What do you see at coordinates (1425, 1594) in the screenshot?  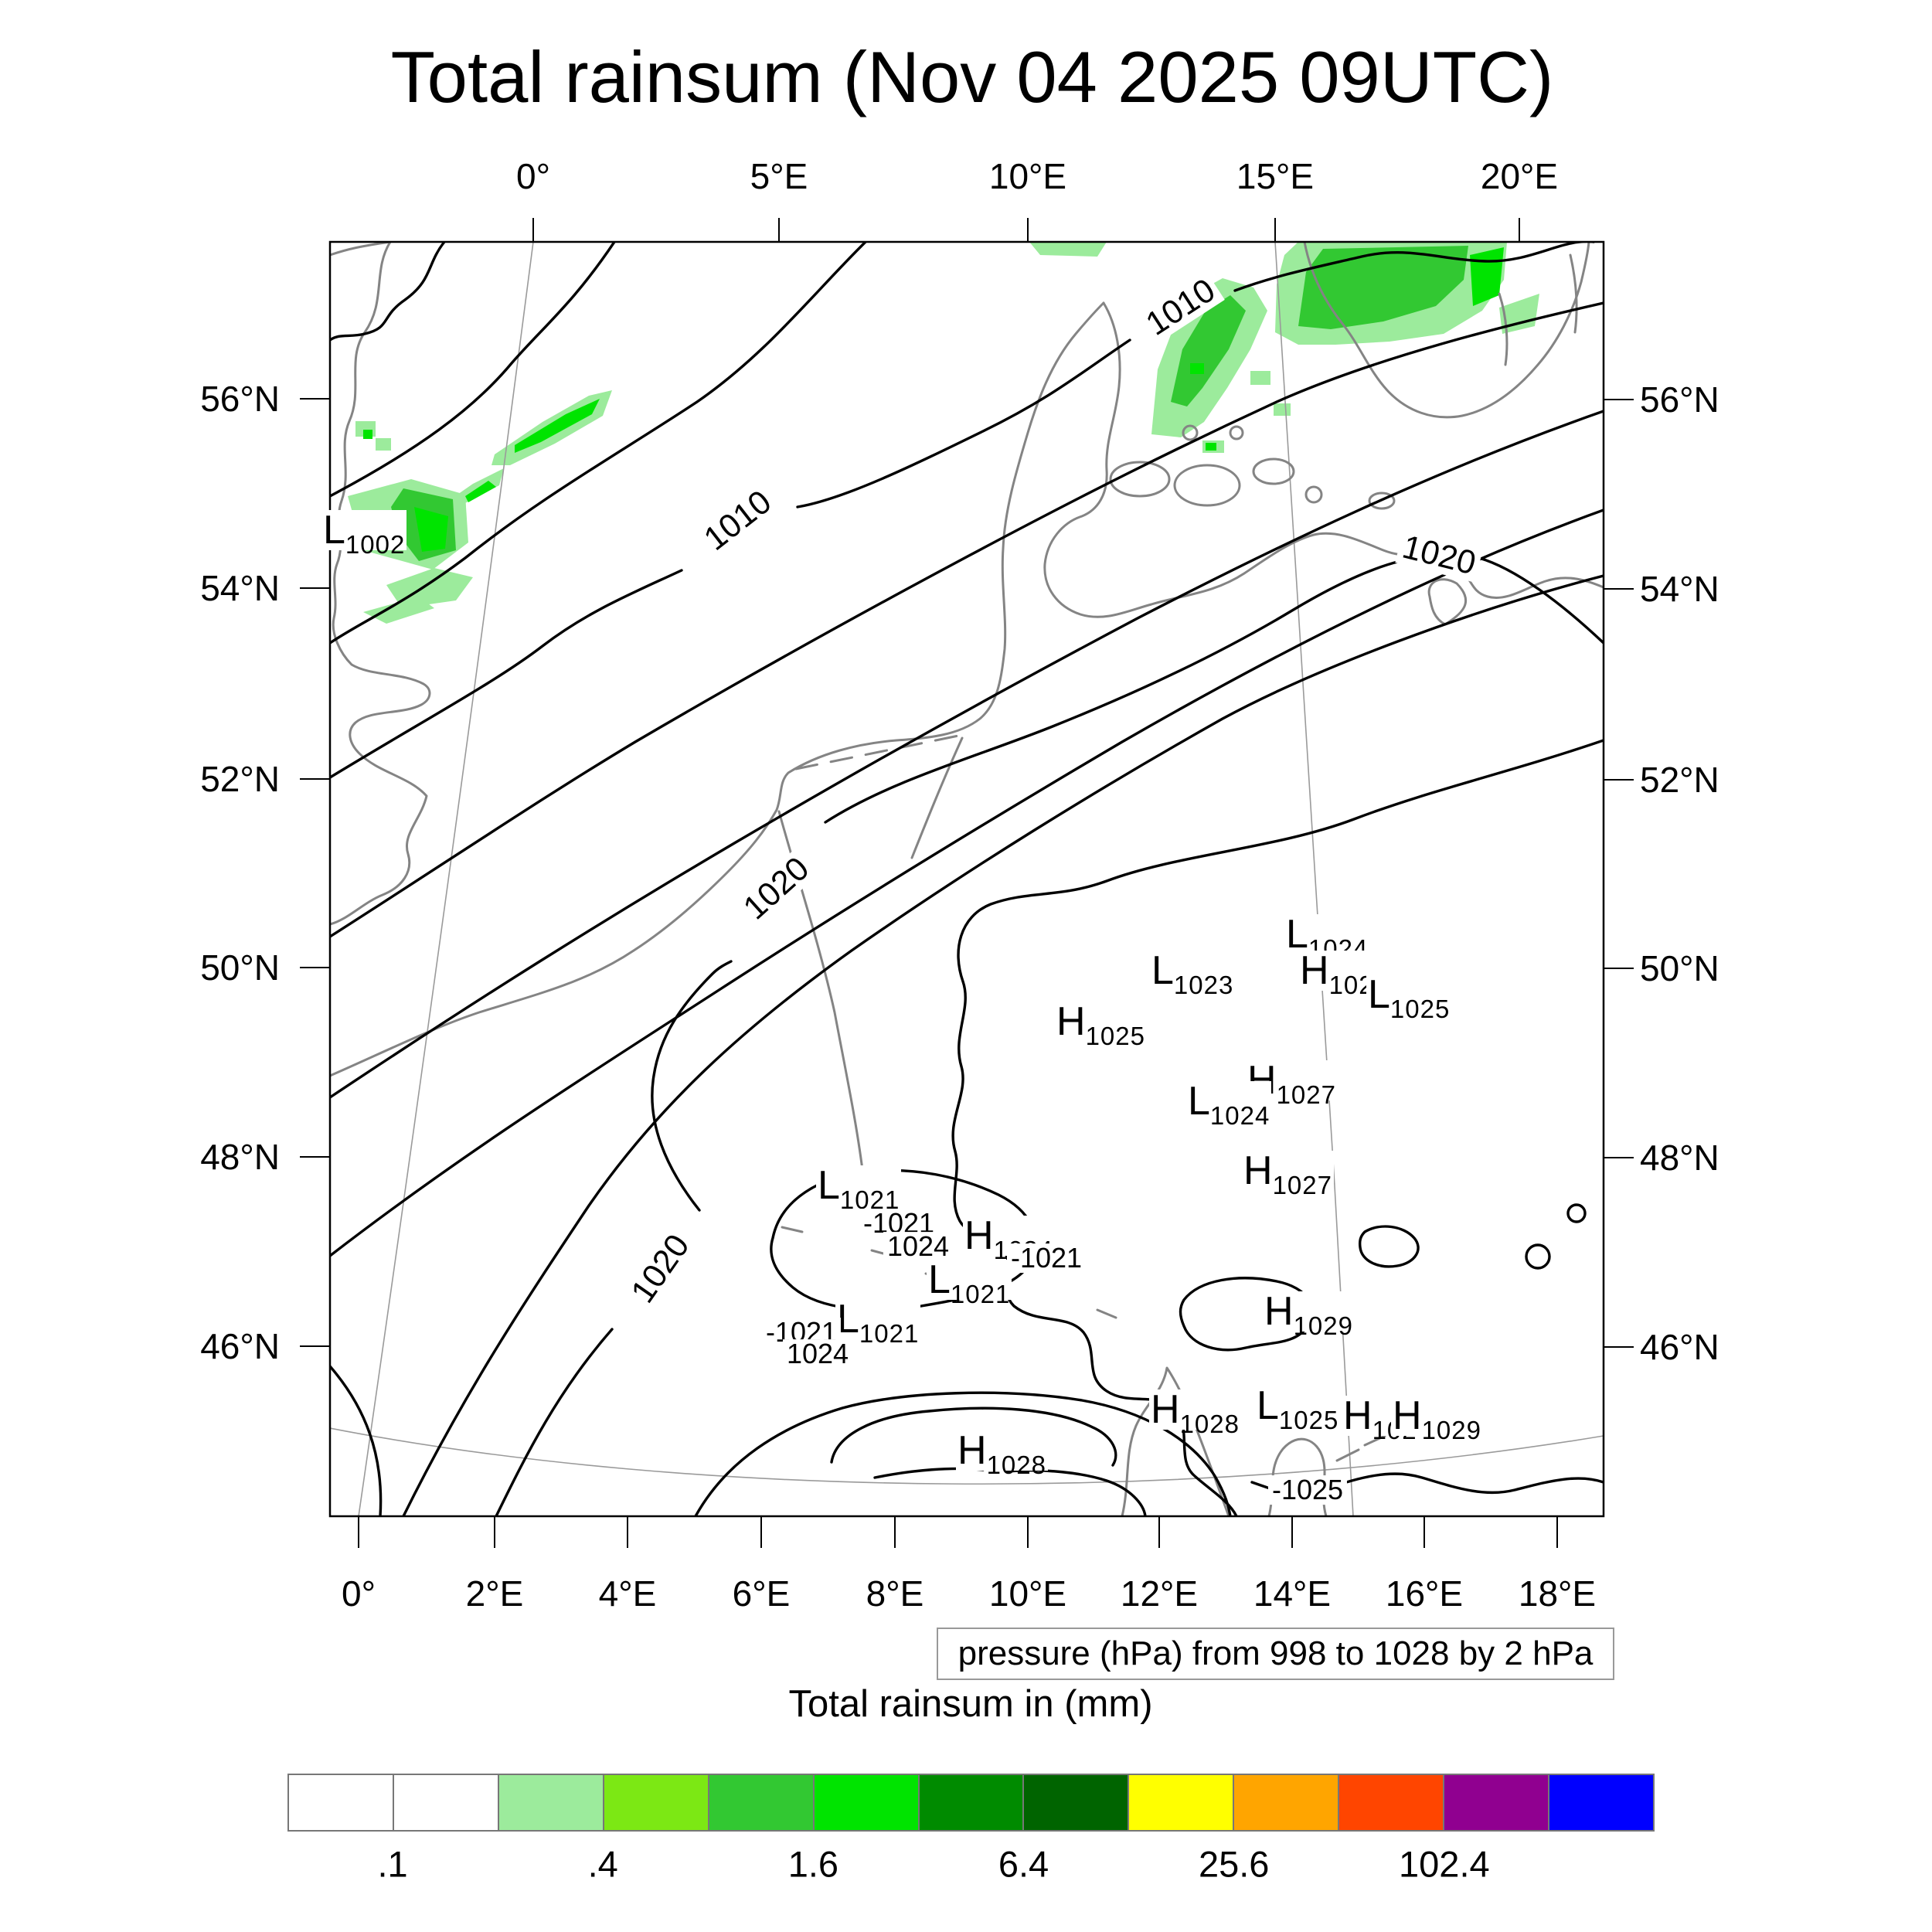 I see `bottom-axis-label-8: 16°E` at bounding box center [1425, 1594].